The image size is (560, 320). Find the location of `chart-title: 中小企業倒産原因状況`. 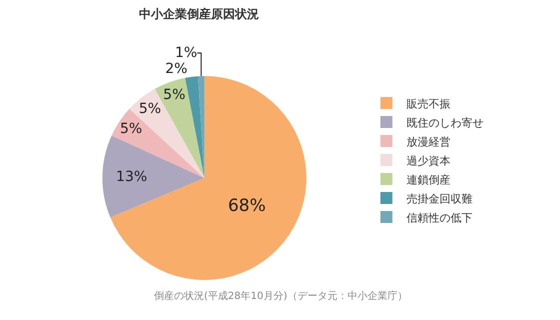

chart-title: 中小企業倒産原因状況 is located at coordinates (198, 14).